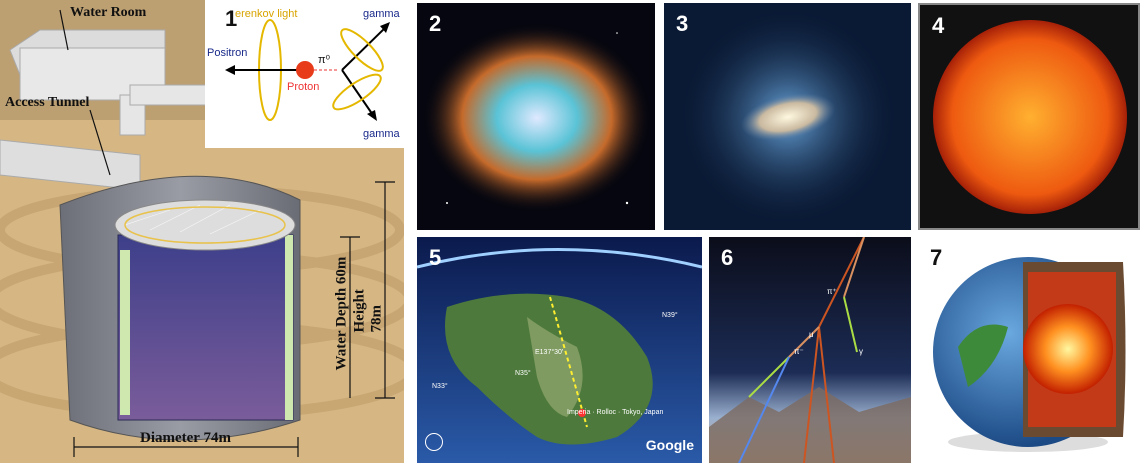  I want to click on google-logo: Google, so click(669, 445).